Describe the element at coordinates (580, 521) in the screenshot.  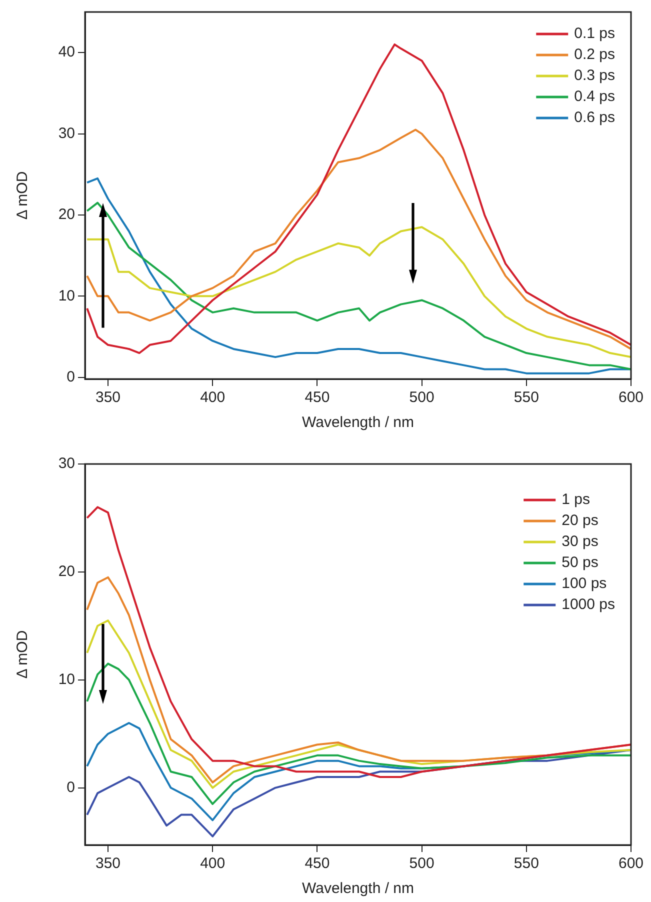
I see `legend-label: 20 ps` at that location.